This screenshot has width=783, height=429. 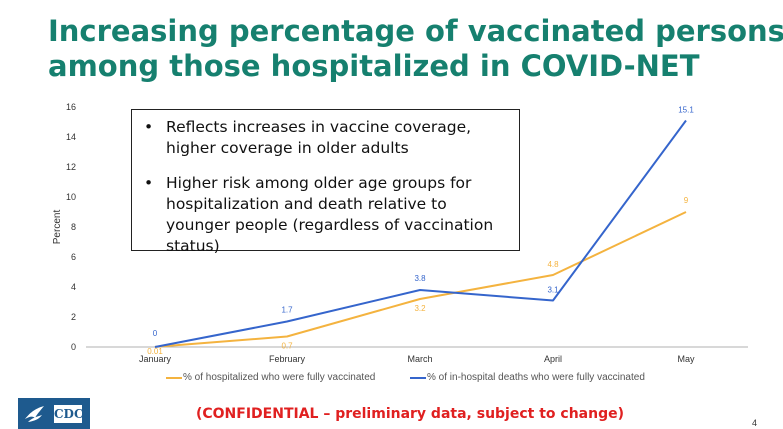 I want to click on y-tick-label: 16, so click(x=71, y=107).